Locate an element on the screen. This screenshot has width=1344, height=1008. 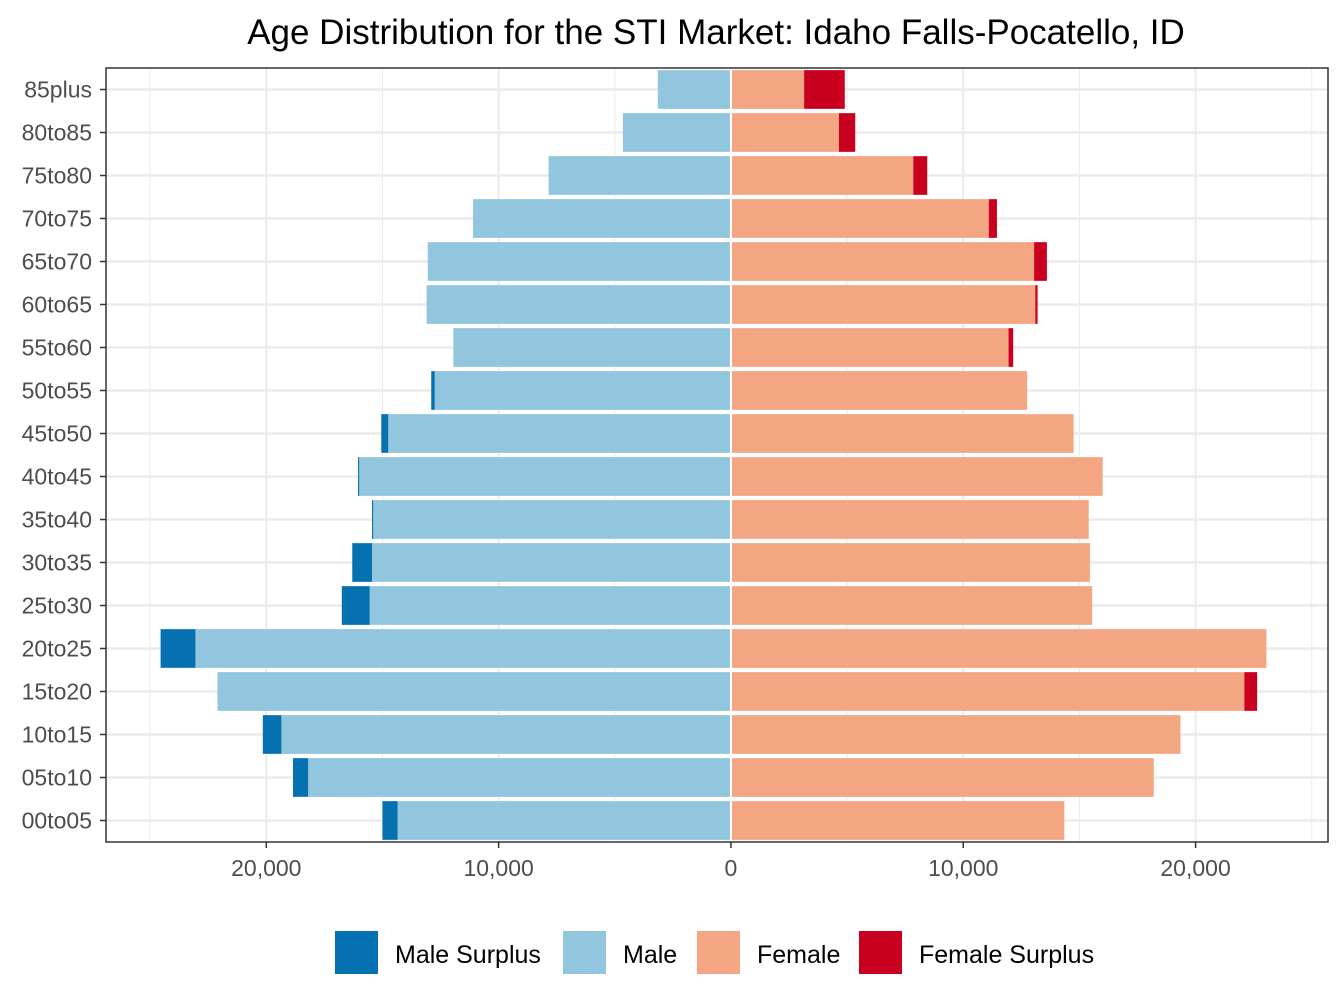
bar-male-75to80 is located at coordinates (639, 175).